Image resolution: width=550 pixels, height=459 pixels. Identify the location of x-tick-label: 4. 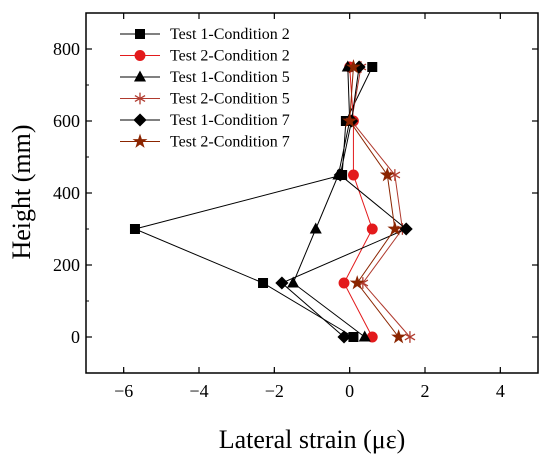
(500, 391).